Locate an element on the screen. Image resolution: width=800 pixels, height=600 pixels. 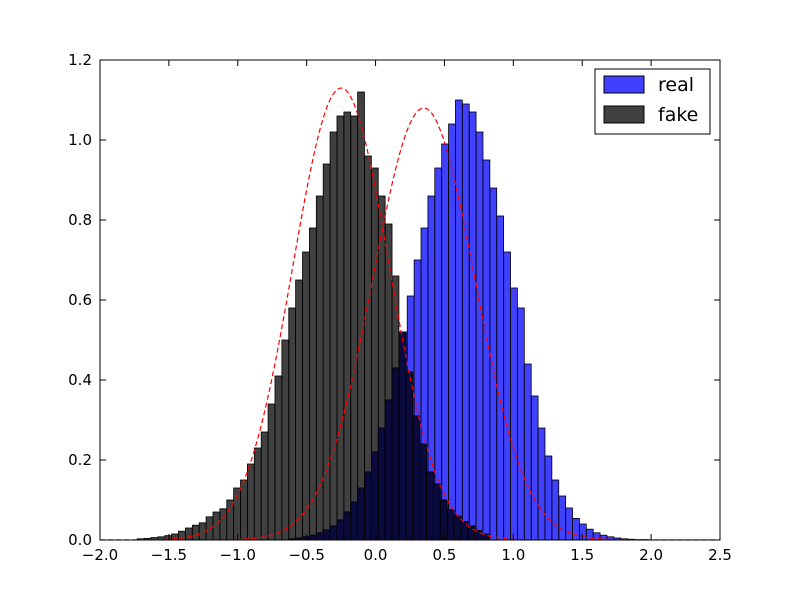
y-tick-label: 0.4 is located at coordinates (80, 380).